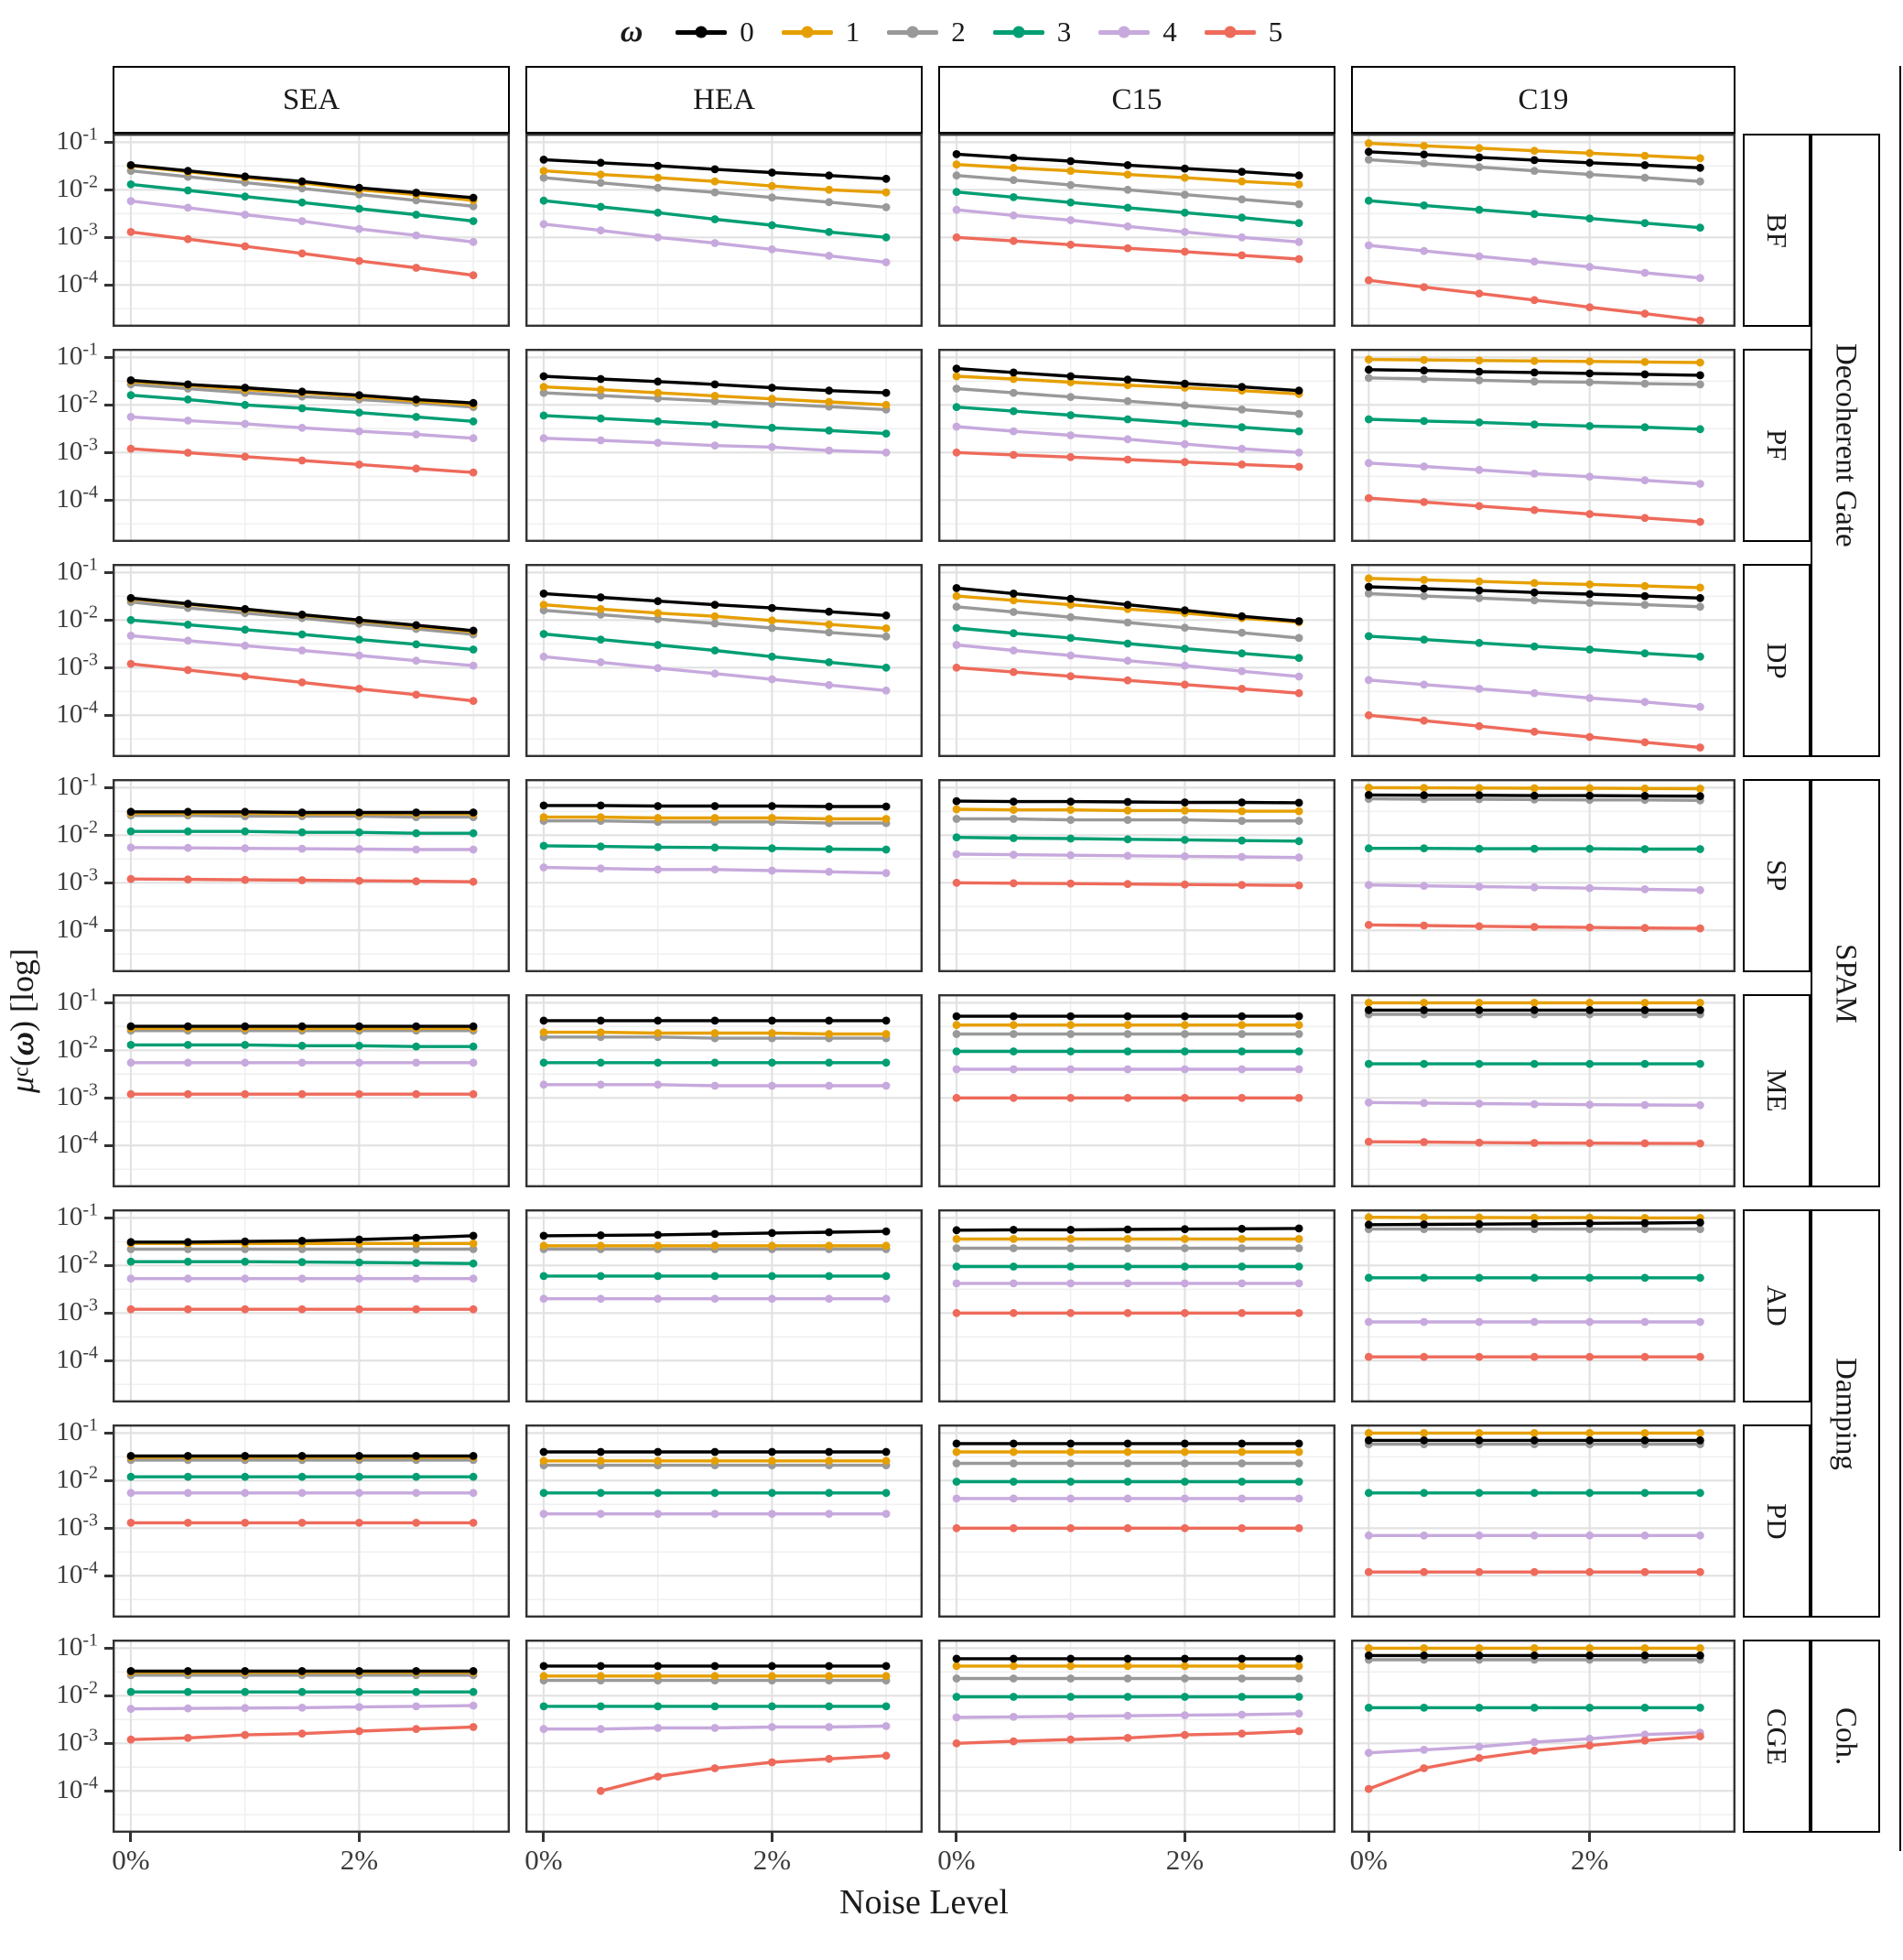  I want to click on legend-entry-label: 4, so click(1169, 32).